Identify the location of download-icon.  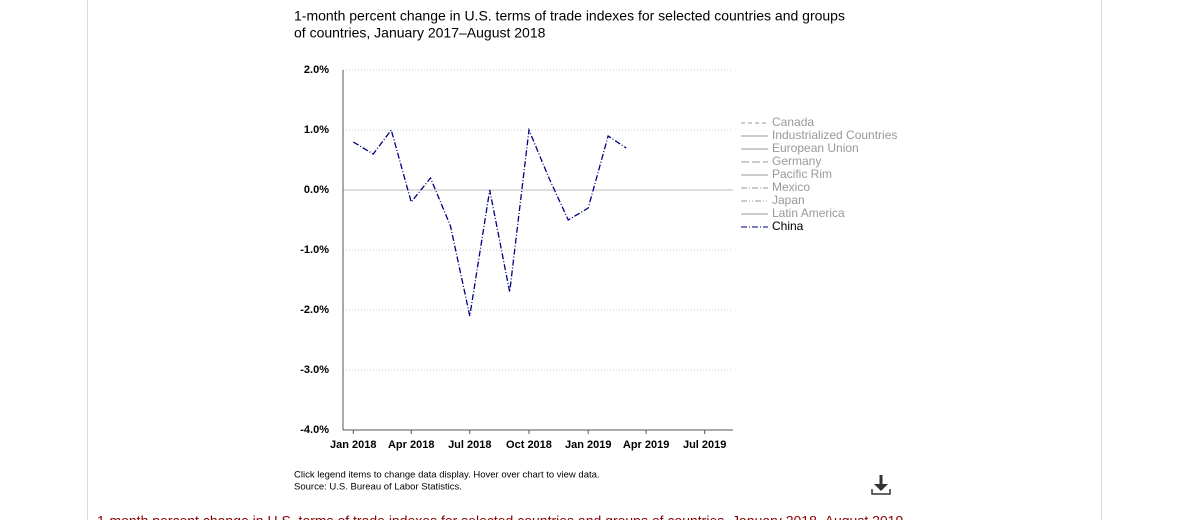
(881, 485).